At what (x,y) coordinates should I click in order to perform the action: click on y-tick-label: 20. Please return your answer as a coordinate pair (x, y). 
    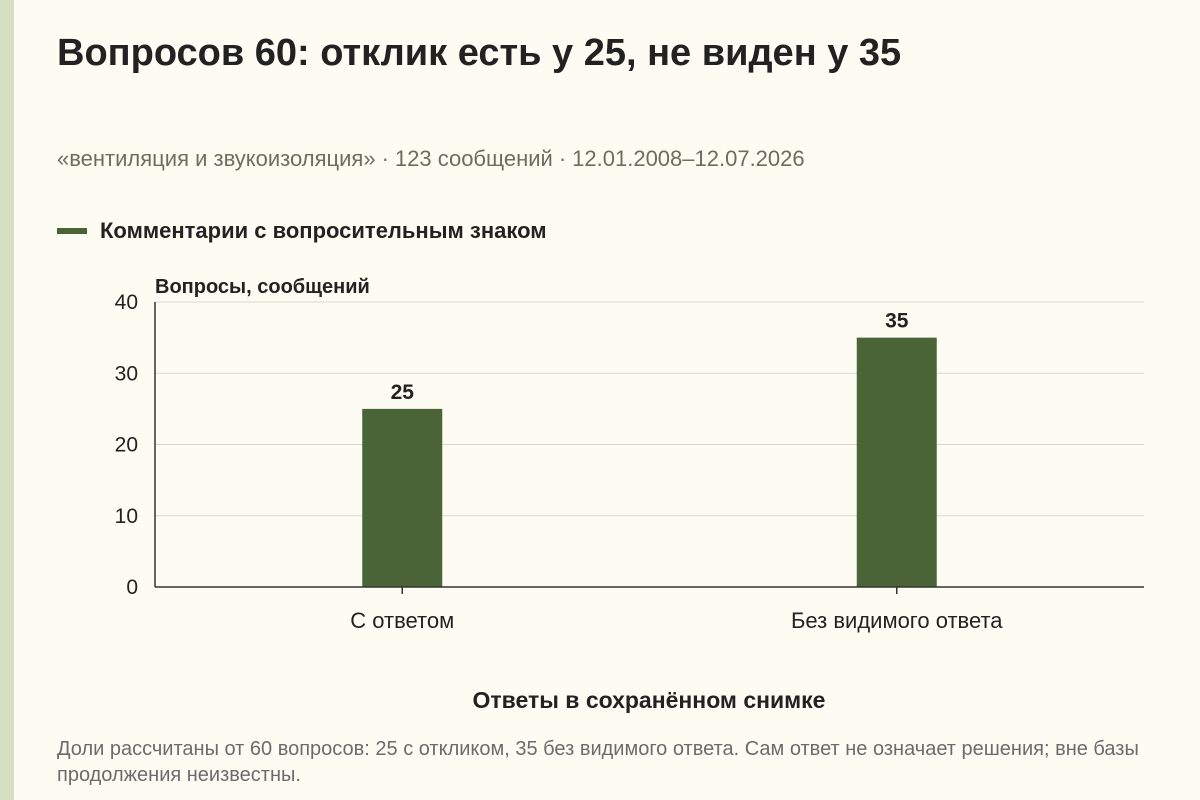
    Looking at the image, I should click on (126, 445).